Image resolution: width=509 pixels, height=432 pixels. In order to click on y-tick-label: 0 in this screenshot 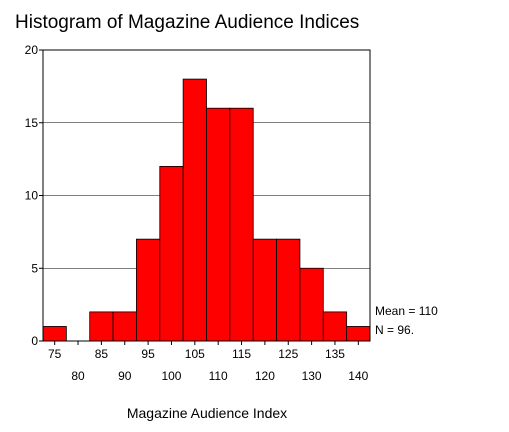, I will do `click(34, 341)`.